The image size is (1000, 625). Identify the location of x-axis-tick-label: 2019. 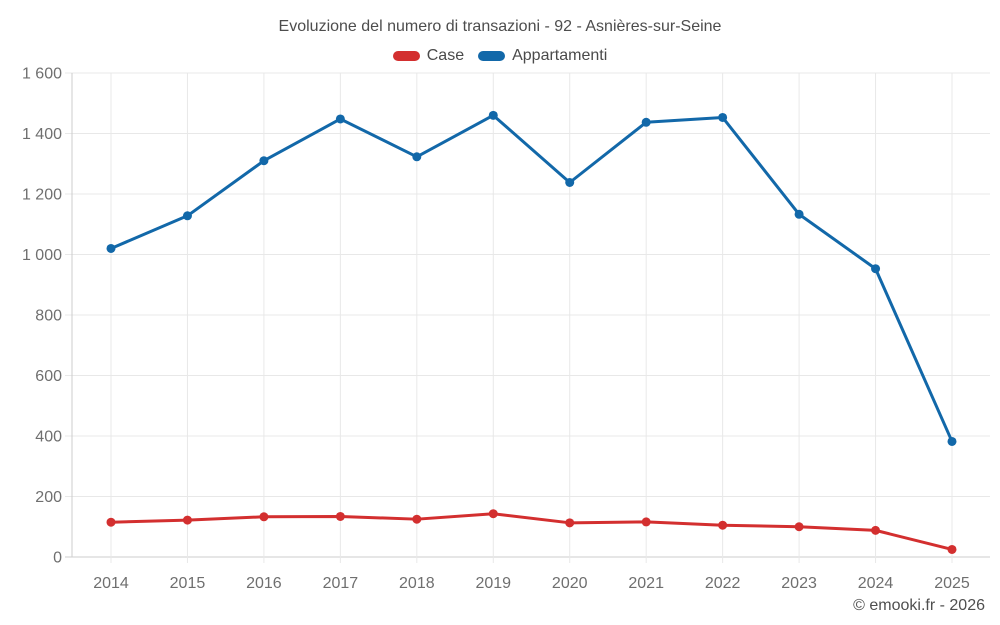
(493, 583).